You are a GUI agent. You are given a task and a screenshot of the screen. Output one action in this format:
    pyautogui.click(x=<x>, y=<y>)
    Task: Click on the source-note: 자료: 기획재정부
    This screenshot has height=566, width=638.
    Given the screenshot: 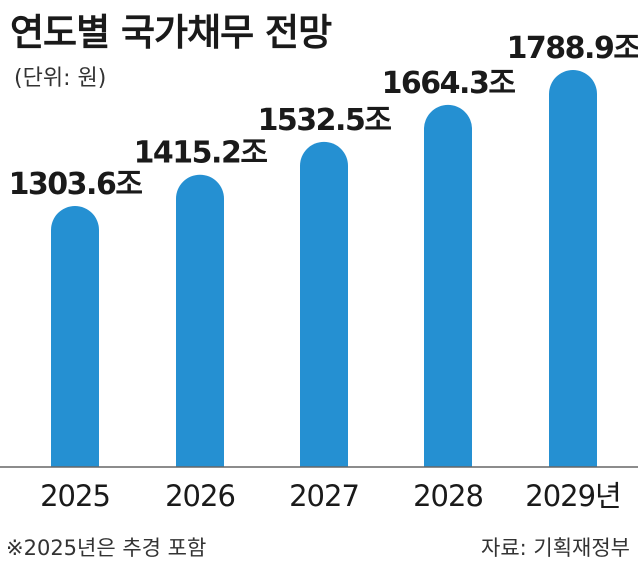 What is the action you would take?
    pyautogui.click(x=555, y=548)
    